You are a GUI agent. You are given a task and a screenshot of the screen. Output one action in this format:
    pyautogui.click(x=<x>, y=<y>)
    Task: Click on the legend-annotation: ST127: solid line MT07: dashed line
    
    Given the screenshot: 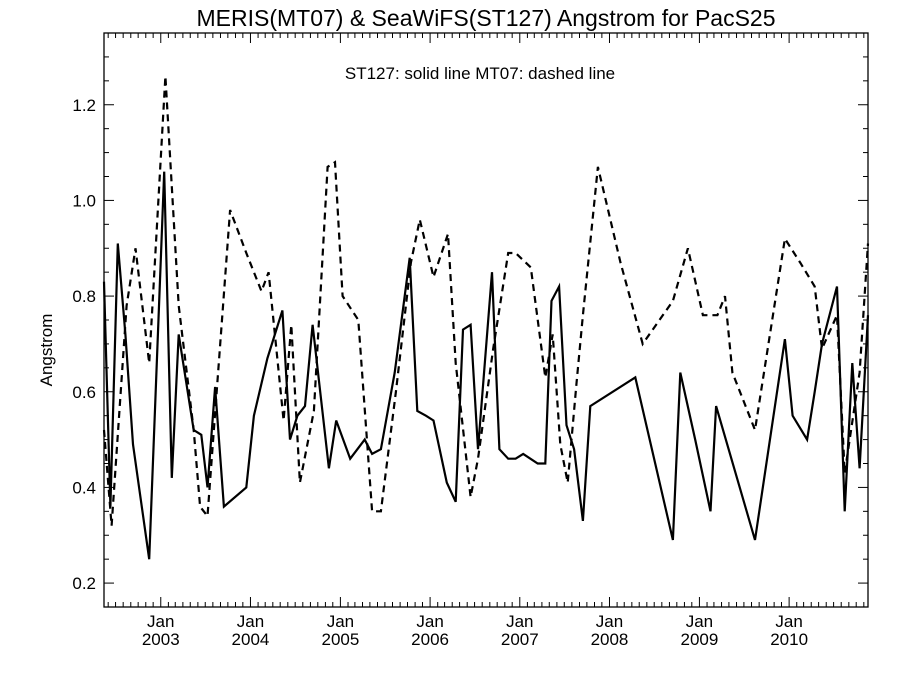 What is the action you would take?
    pyautogui.click(x=480, y=73)
    